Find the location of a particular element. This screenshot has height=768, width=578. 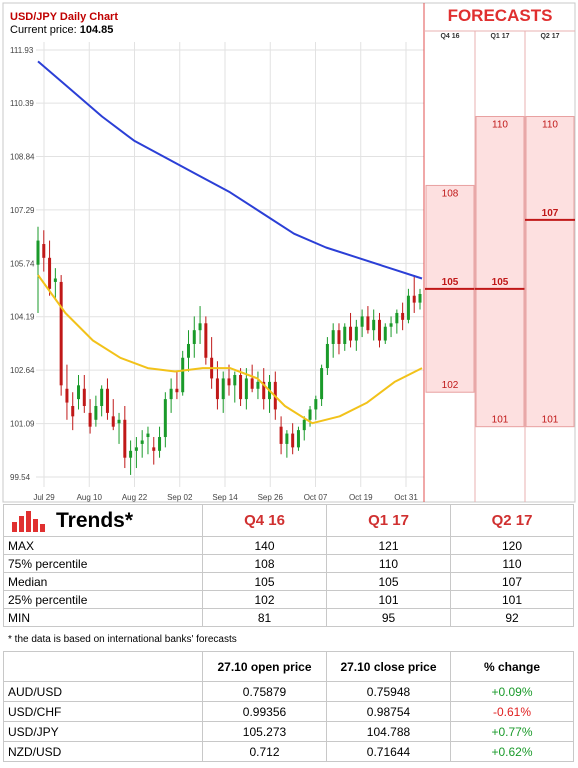

pair: NZD/USD is located at coordinates (103, 751).